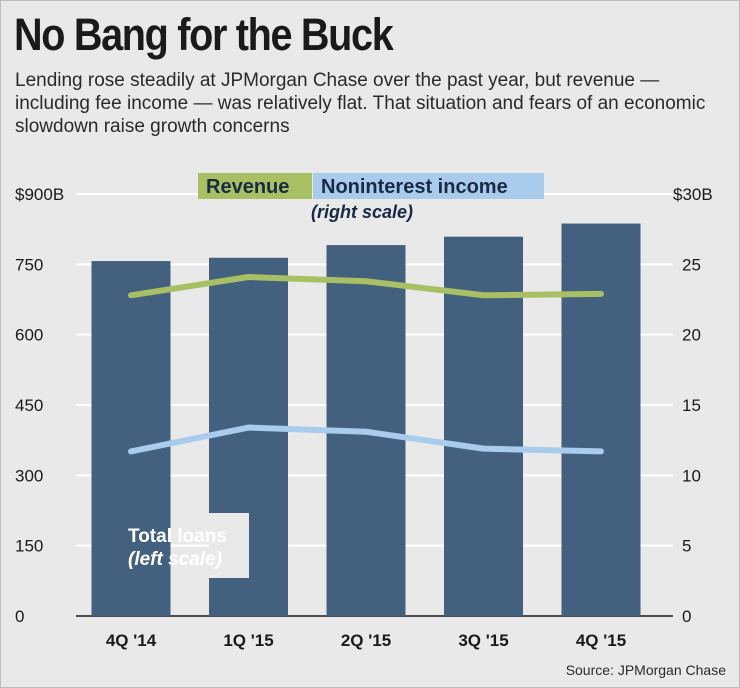 The width and height of the screenshot is (740, 688). What do you see at coordinates (131, 640) in the screenshot?
I see `x-tick-label: 4Q '14` at bounding box center [131, 640].